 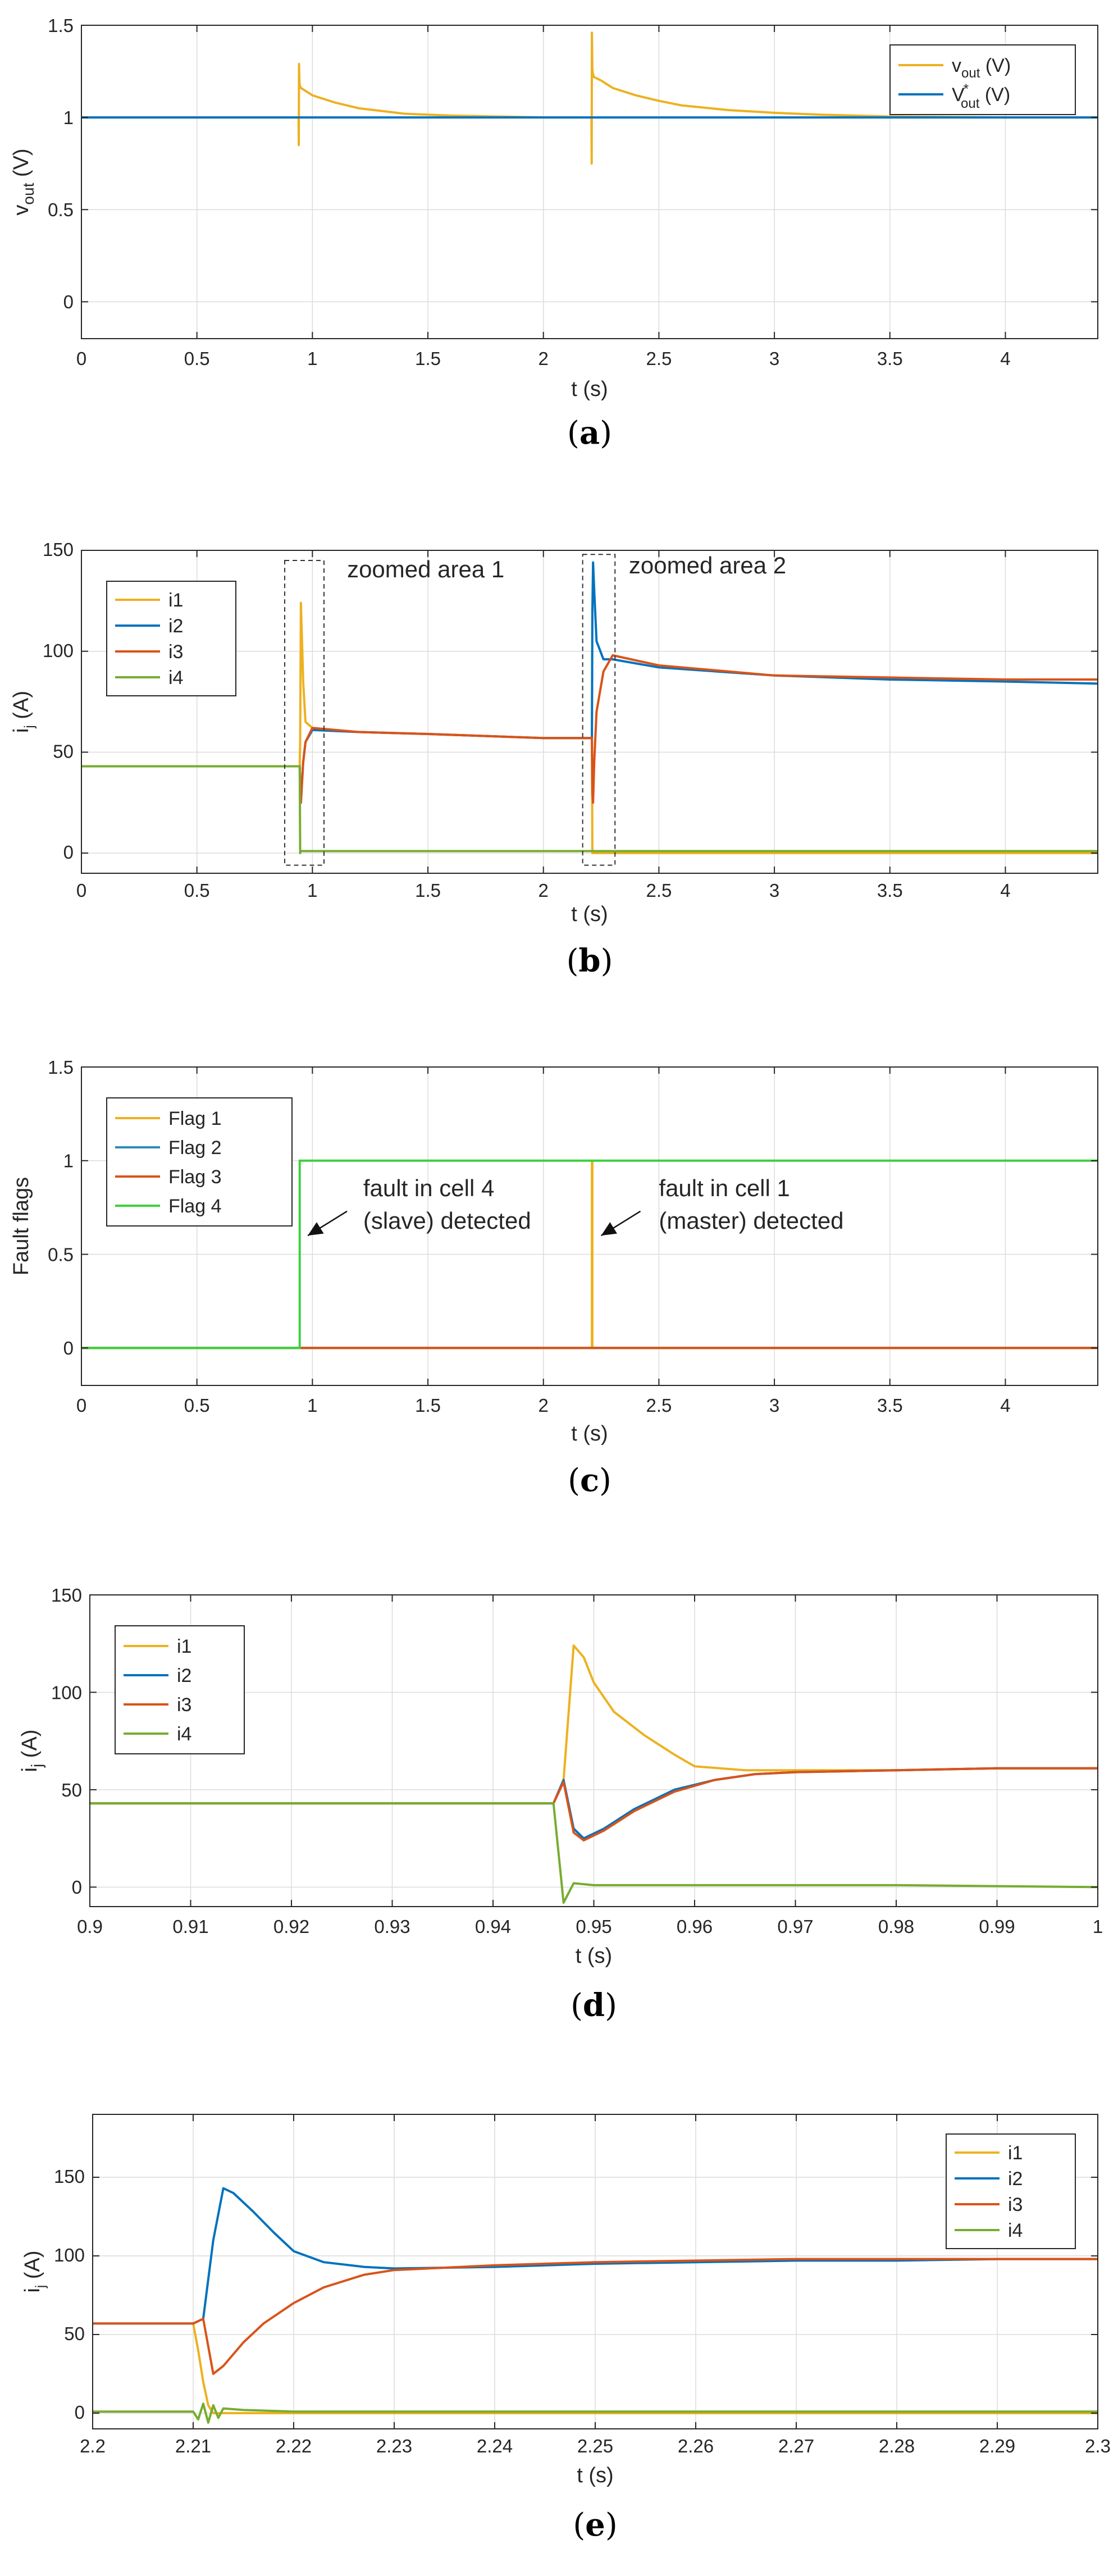 I want to click on x-tick-label: 0.93, so click(x=392, y=1926).